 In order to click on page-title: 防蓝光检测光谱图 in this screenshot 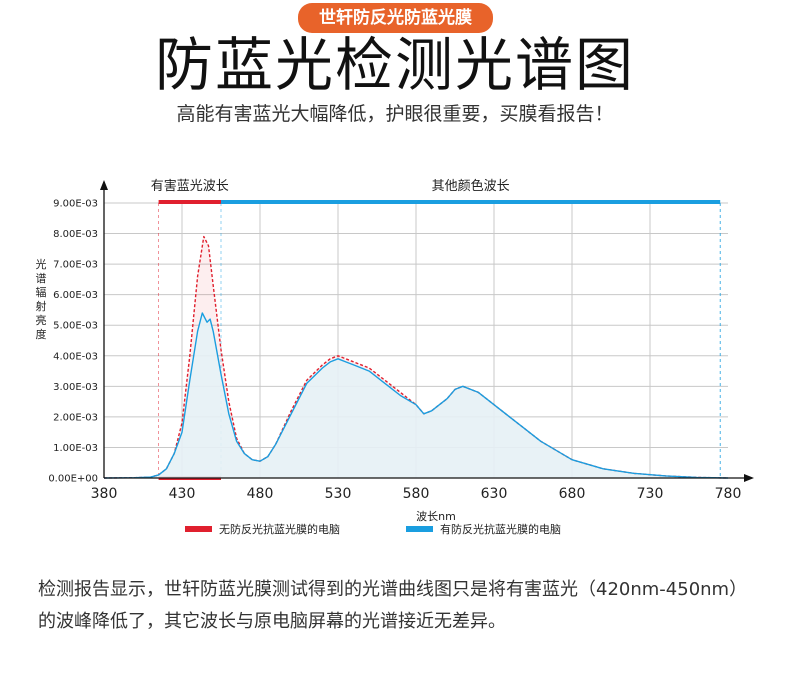, I will do `click(394, 65)`.